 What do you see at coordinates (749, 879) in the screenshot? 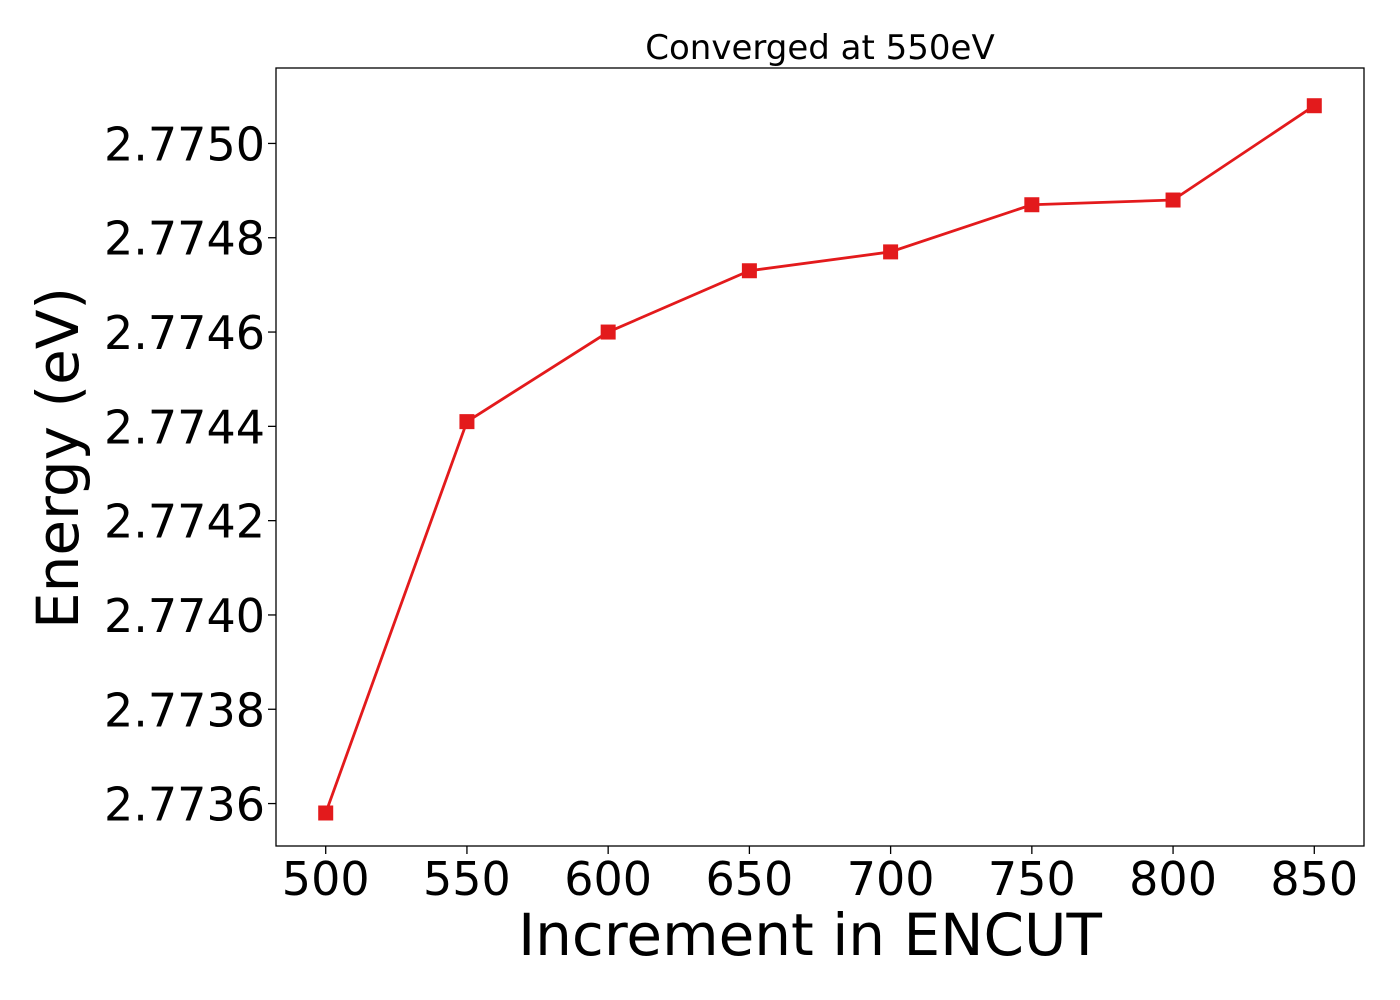
I see `x-tick-label: 650` at bounding box center [749, 879].